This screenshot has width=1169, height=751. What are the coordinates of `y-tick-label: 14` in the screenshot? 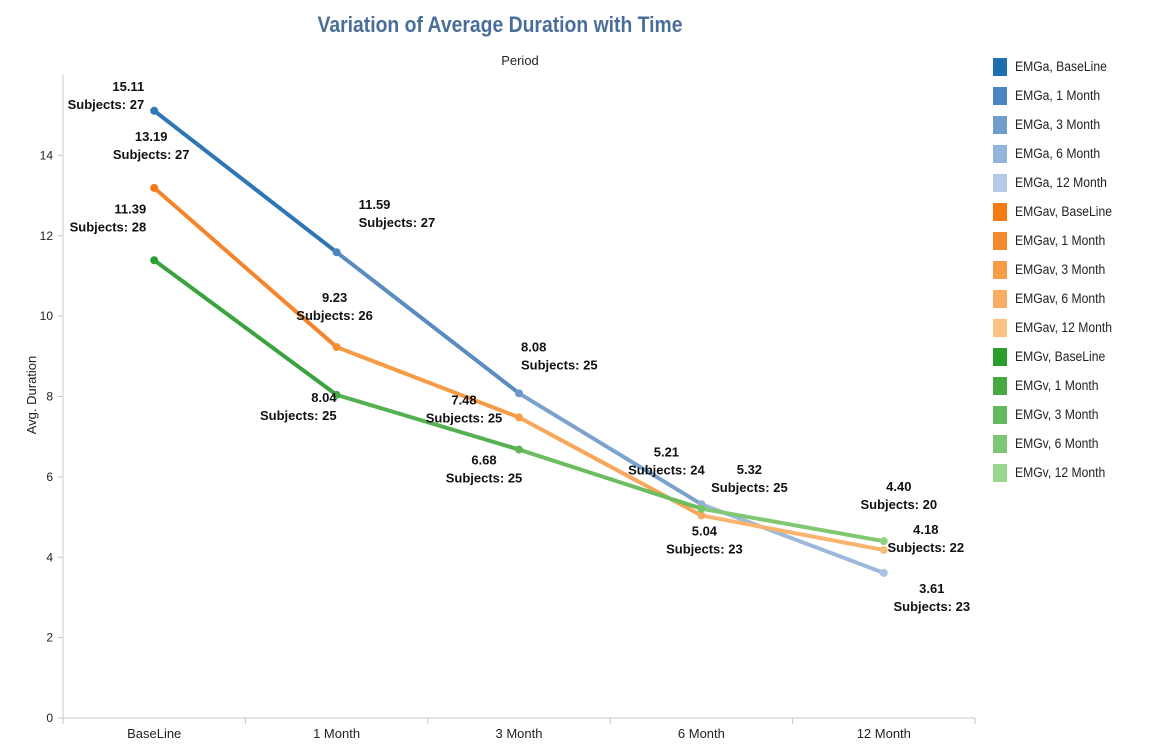 It's located at (47, 155).